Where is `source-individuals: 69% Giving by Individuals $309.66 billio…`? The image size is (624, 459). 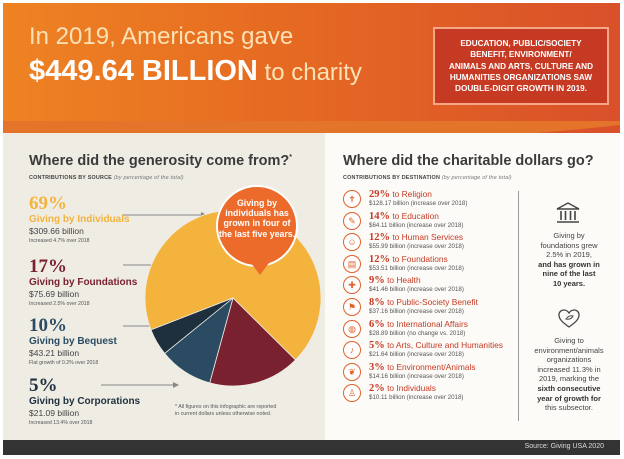 source-individuals: 69% Giving by Individuals $309.66 billio… is located at coordinates (79, 218).